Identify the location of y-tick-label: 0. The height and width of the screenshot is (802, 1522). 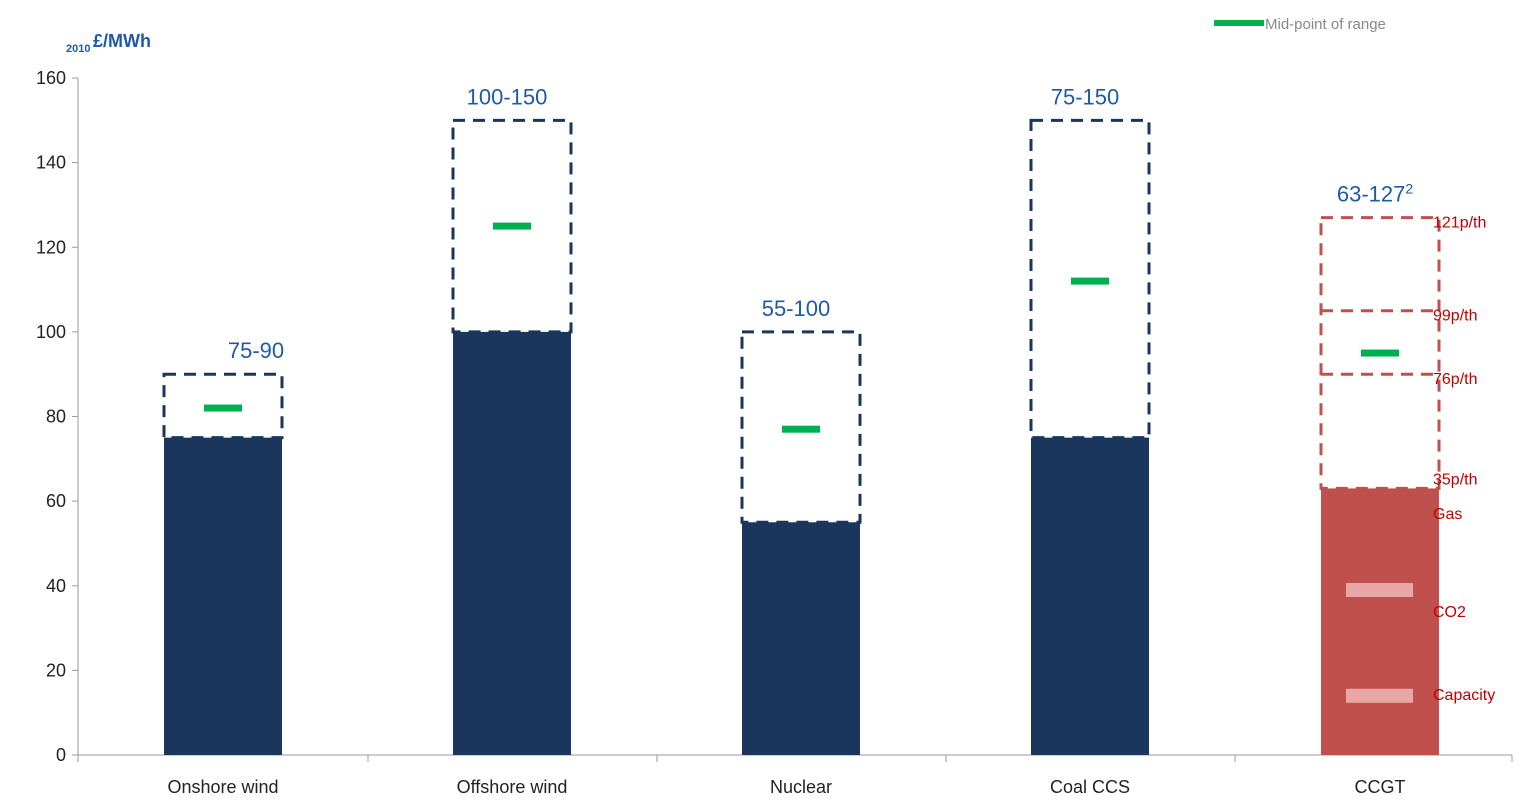
(61, 755).